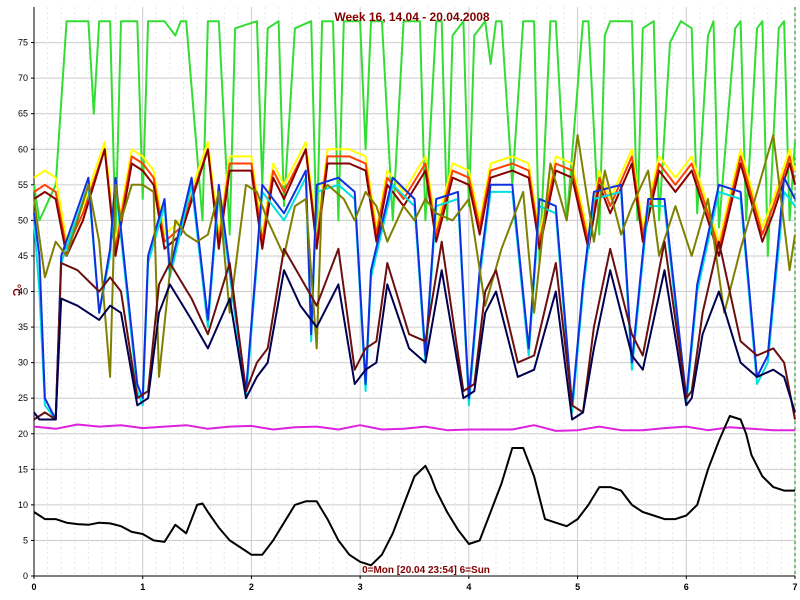 This screenshot has width=800, height=600. Describe the element at coordinates (16, 290) in the screenshot. I see `y-axis-label: °C` at that location.